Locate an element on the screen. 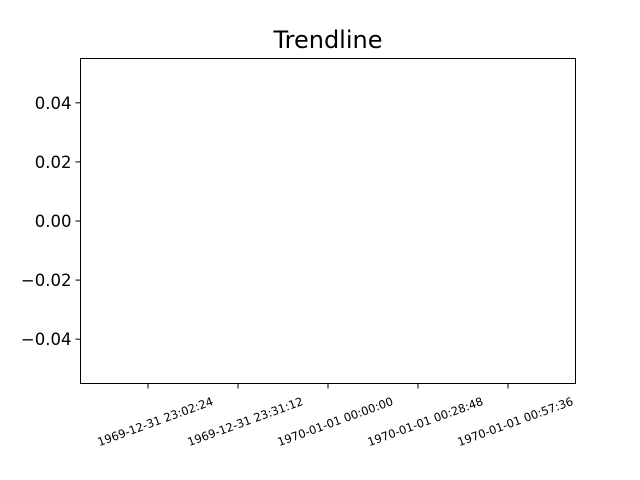 The height and width of the screenshot is (480, 640). y-tick-label: −0.04 is located at coordinates (46, 339).